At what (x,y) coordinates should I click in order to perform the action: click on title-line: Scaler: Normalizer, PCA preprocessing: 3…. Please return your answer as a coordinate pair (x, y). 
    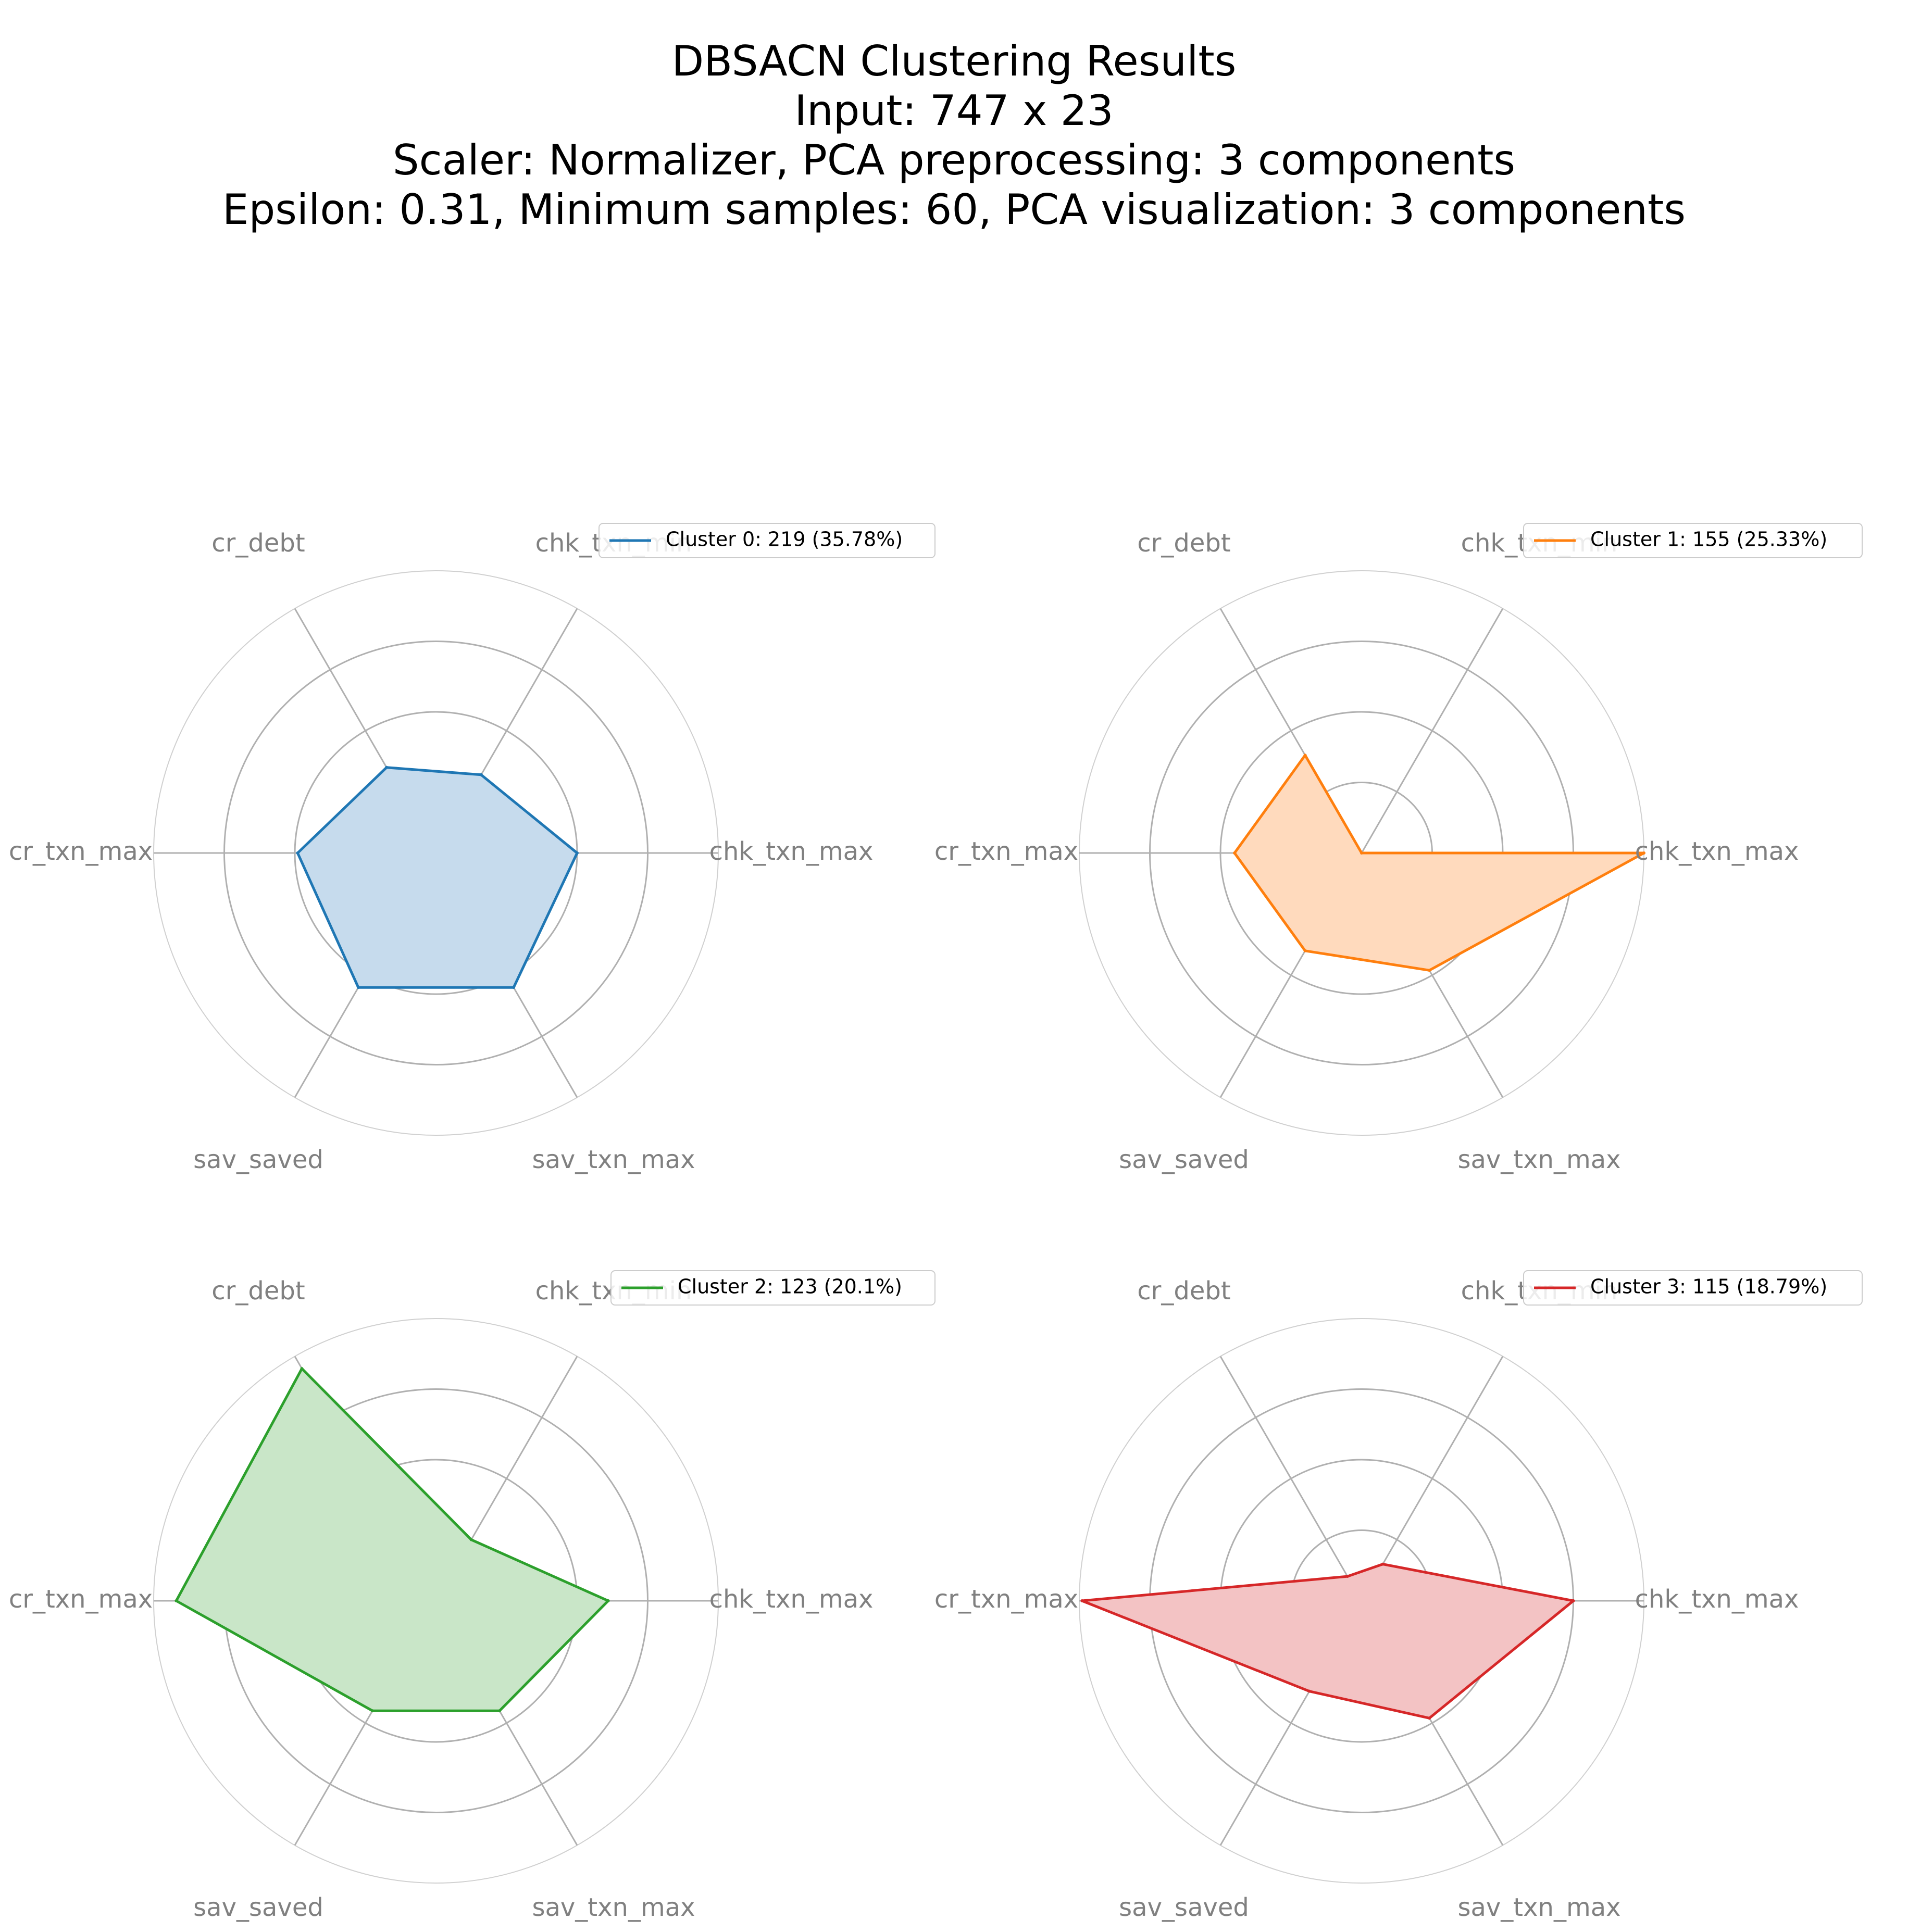
    Looking at the image, I should click on (954, 160).